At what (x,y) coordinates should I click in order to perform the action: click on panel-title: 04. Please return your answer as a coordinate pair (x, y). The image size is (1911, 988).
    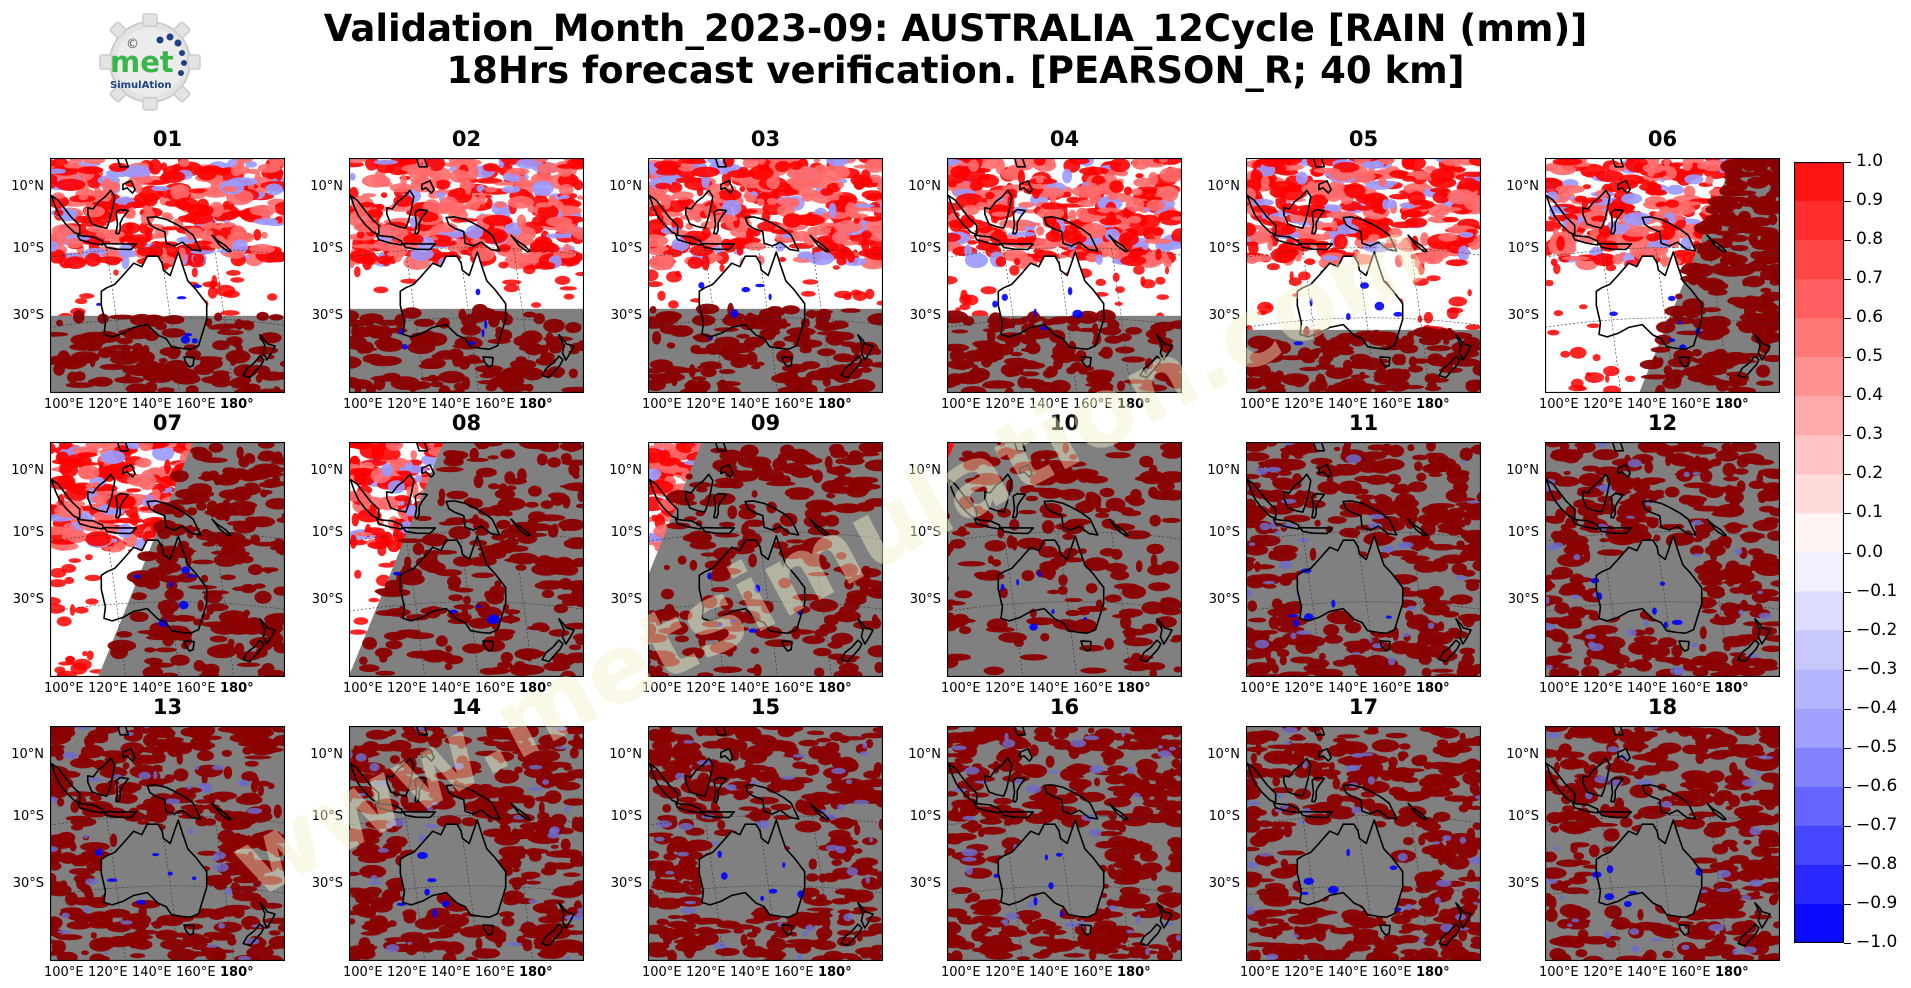
    Looking at the image, I should click on (1064, 139).